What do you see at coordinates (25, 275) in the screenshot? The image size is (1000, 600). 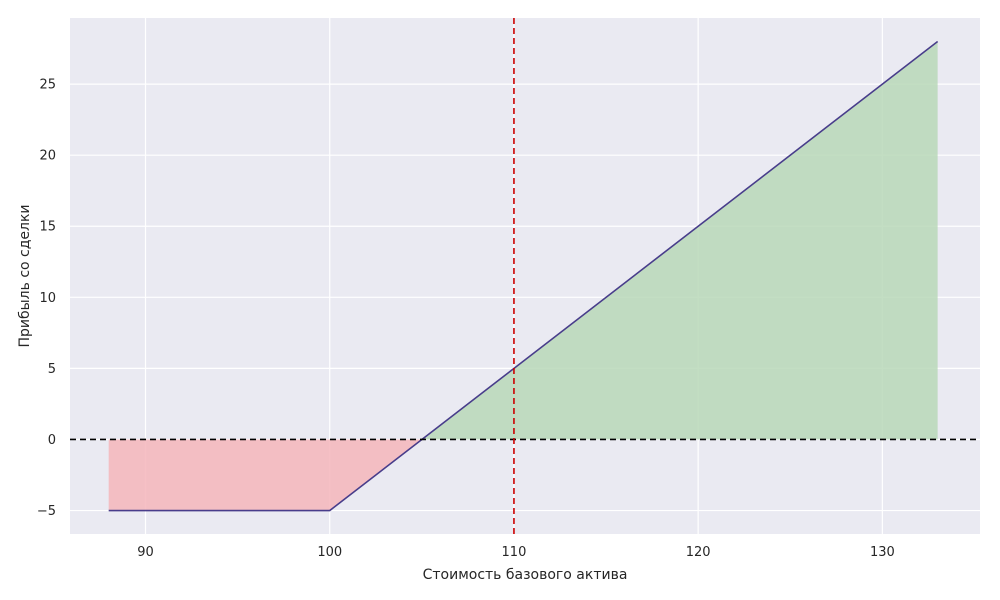 I see `y-axis-label: Прибыль со сделки` at bounding box center [25, 275].